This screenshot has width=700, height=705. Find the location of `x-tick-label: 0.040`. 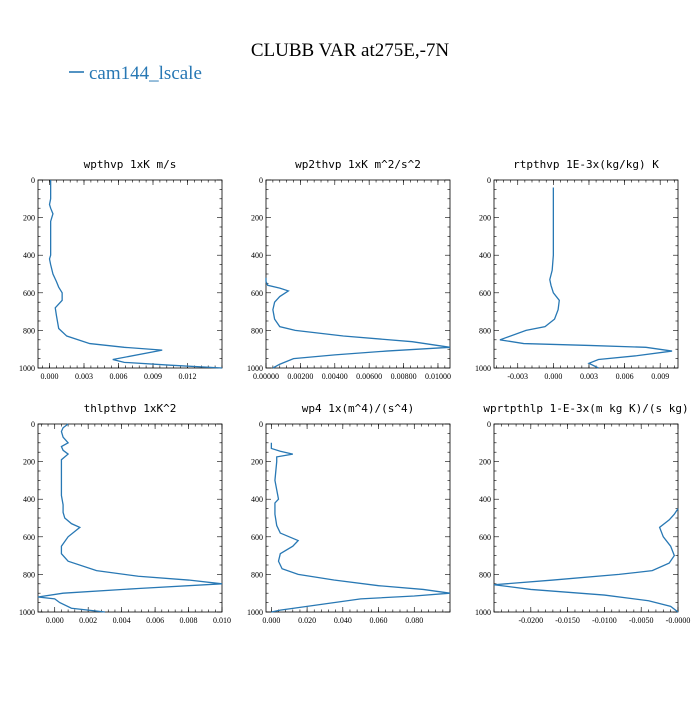

x-tick-label: 0.040 is located at coordinates (343, 620).